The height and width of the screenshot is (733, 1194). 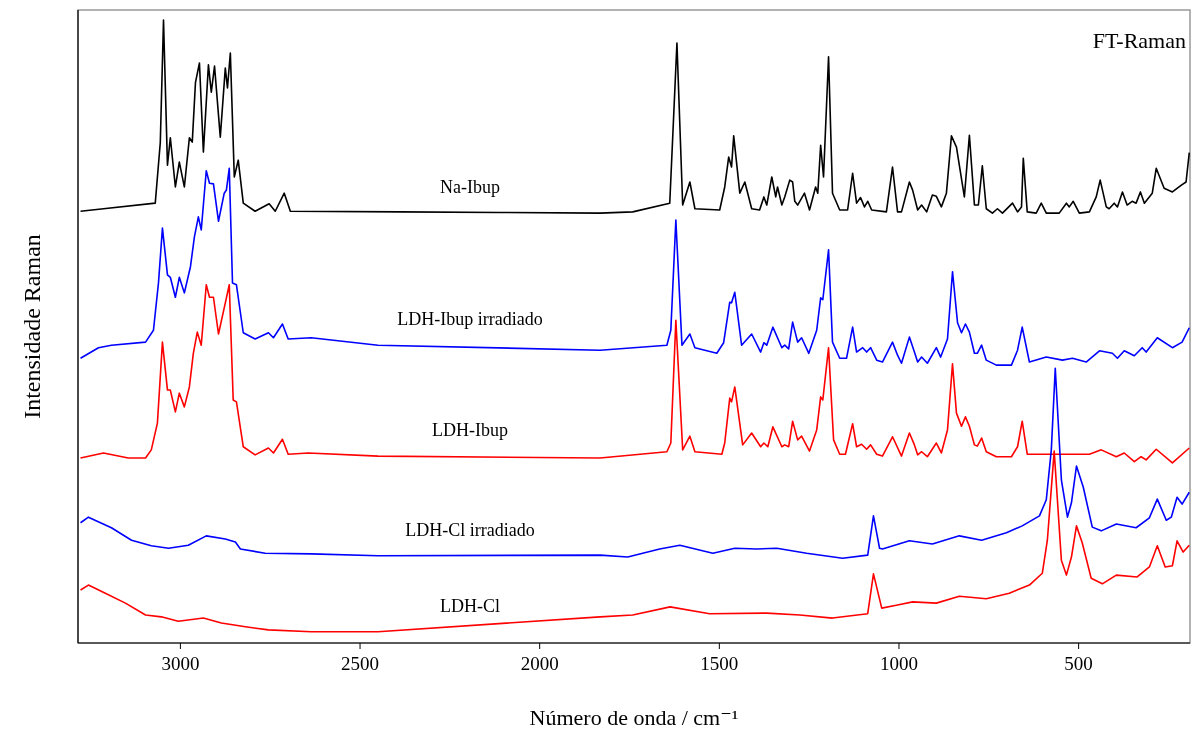 What do you see at coordinates (539, 663) in the screenshot?
I see `x-tick-label: 2000` at bounding box center [539, 663].